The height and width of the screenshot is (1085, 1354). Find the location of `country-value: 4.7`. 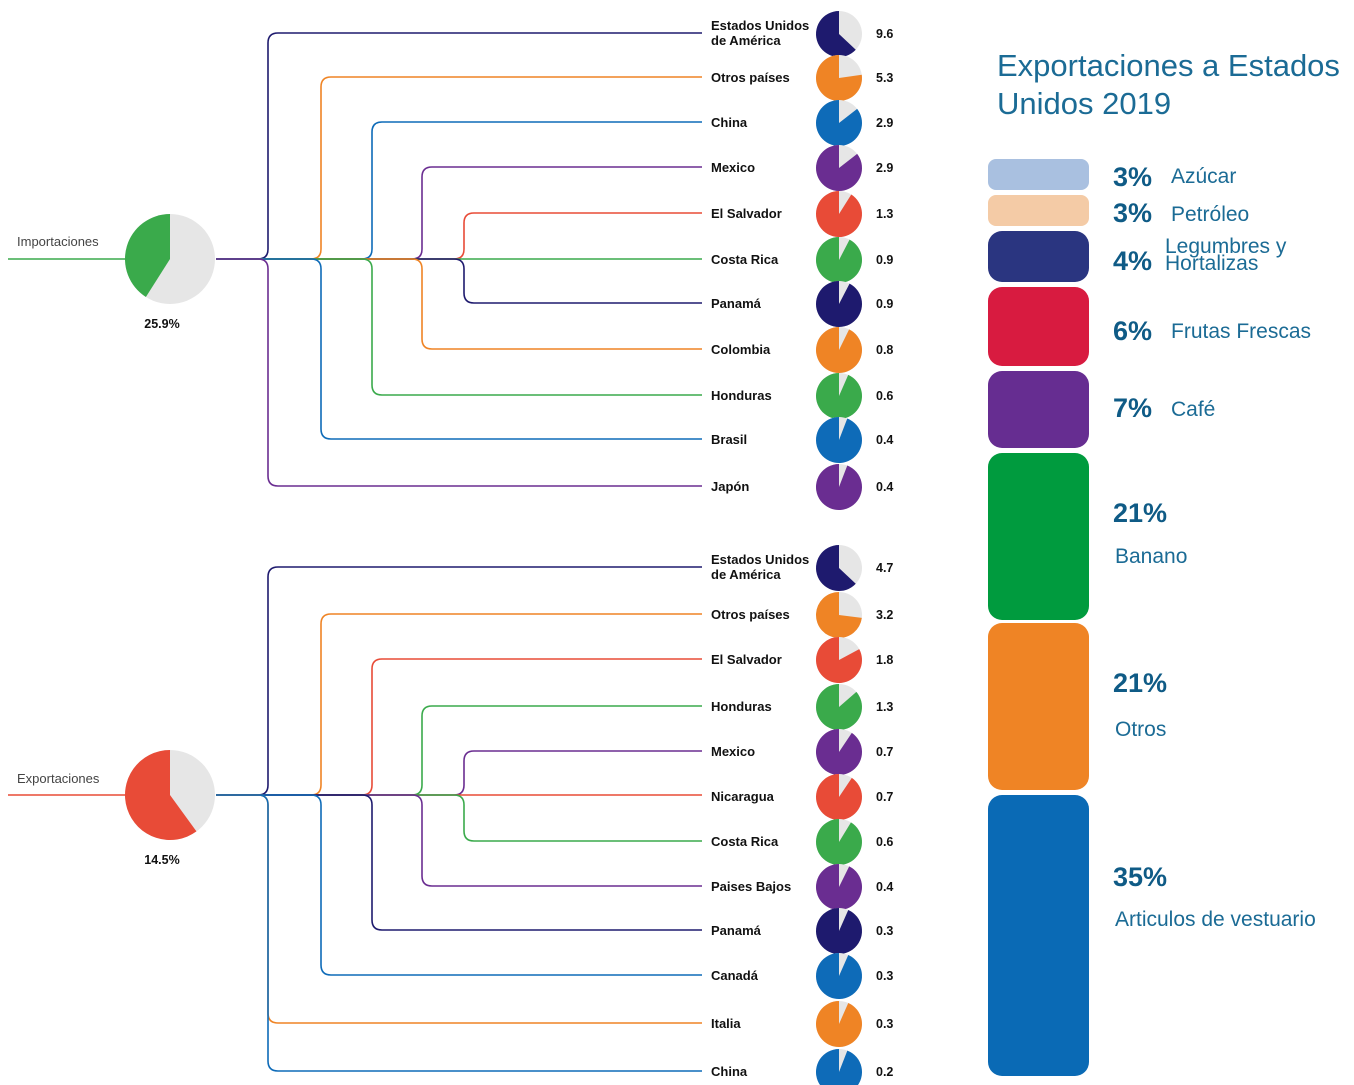

country-value: 4.7 is located at coordinates (884, 568).